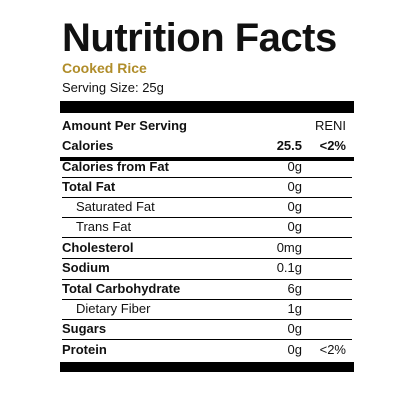 Image resolution: width=416 pixels, height=416 pixels. Describe the element at coordinates (207, 329) in the screenshot. I see `nutrient-row-sugars: Sugars 0g` at that location.